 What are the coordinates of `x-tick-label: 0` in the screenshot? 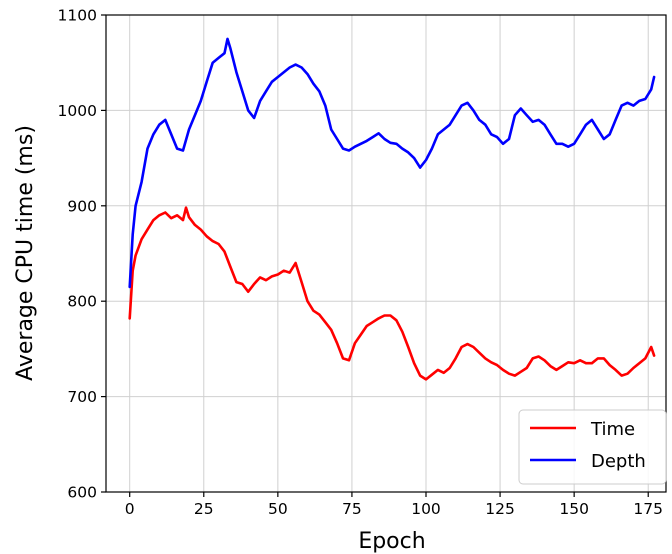 It's located at (130, 509).